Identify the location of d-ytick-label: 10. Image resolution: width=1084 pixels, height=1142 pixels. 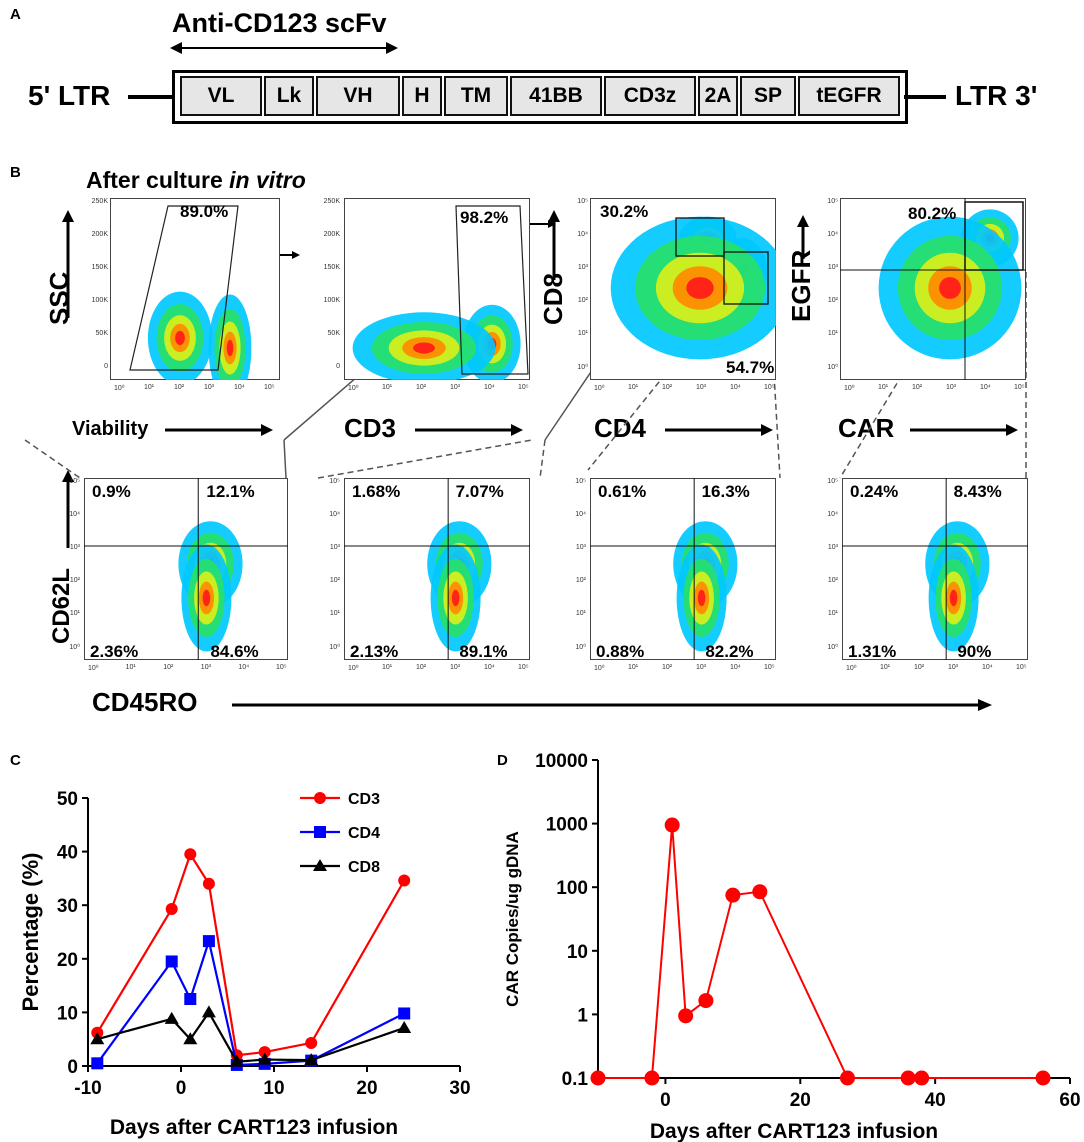
(577, 952).